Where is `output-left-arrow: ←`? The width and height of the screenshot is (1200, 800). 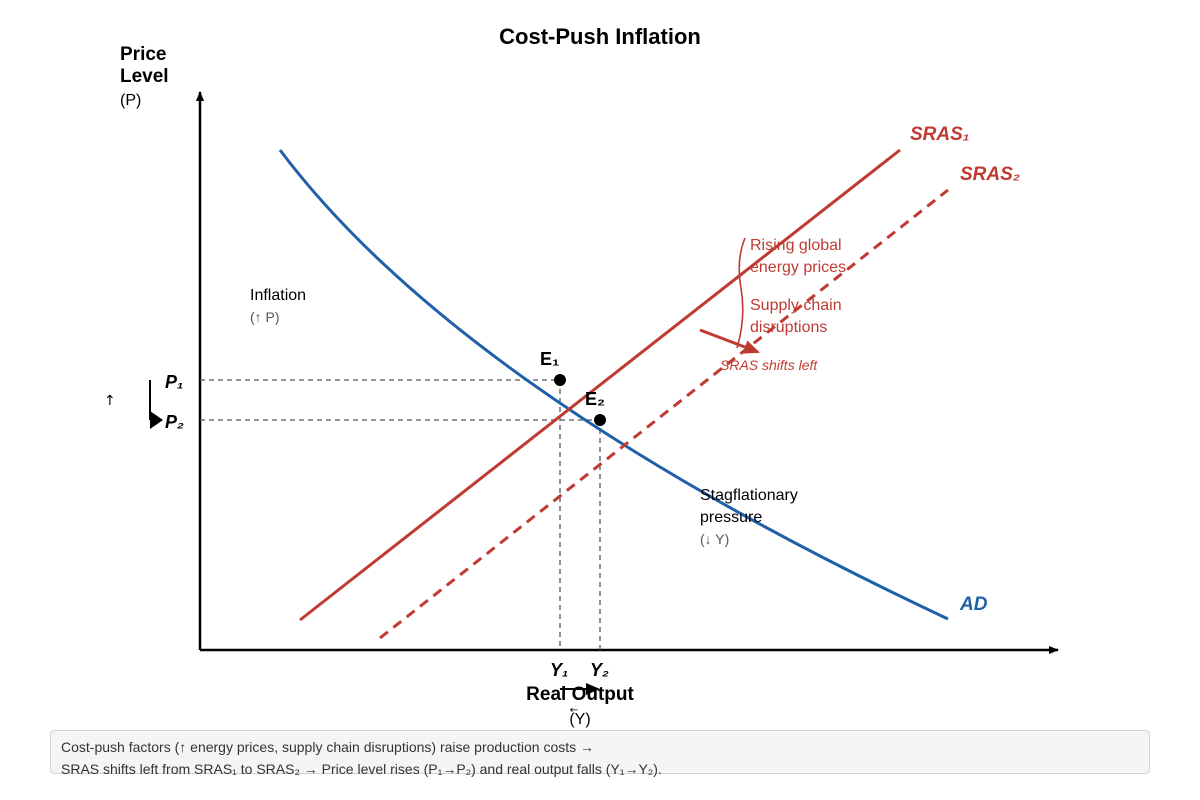
output-left-arrow: ← is located at coordinates (574, 710).